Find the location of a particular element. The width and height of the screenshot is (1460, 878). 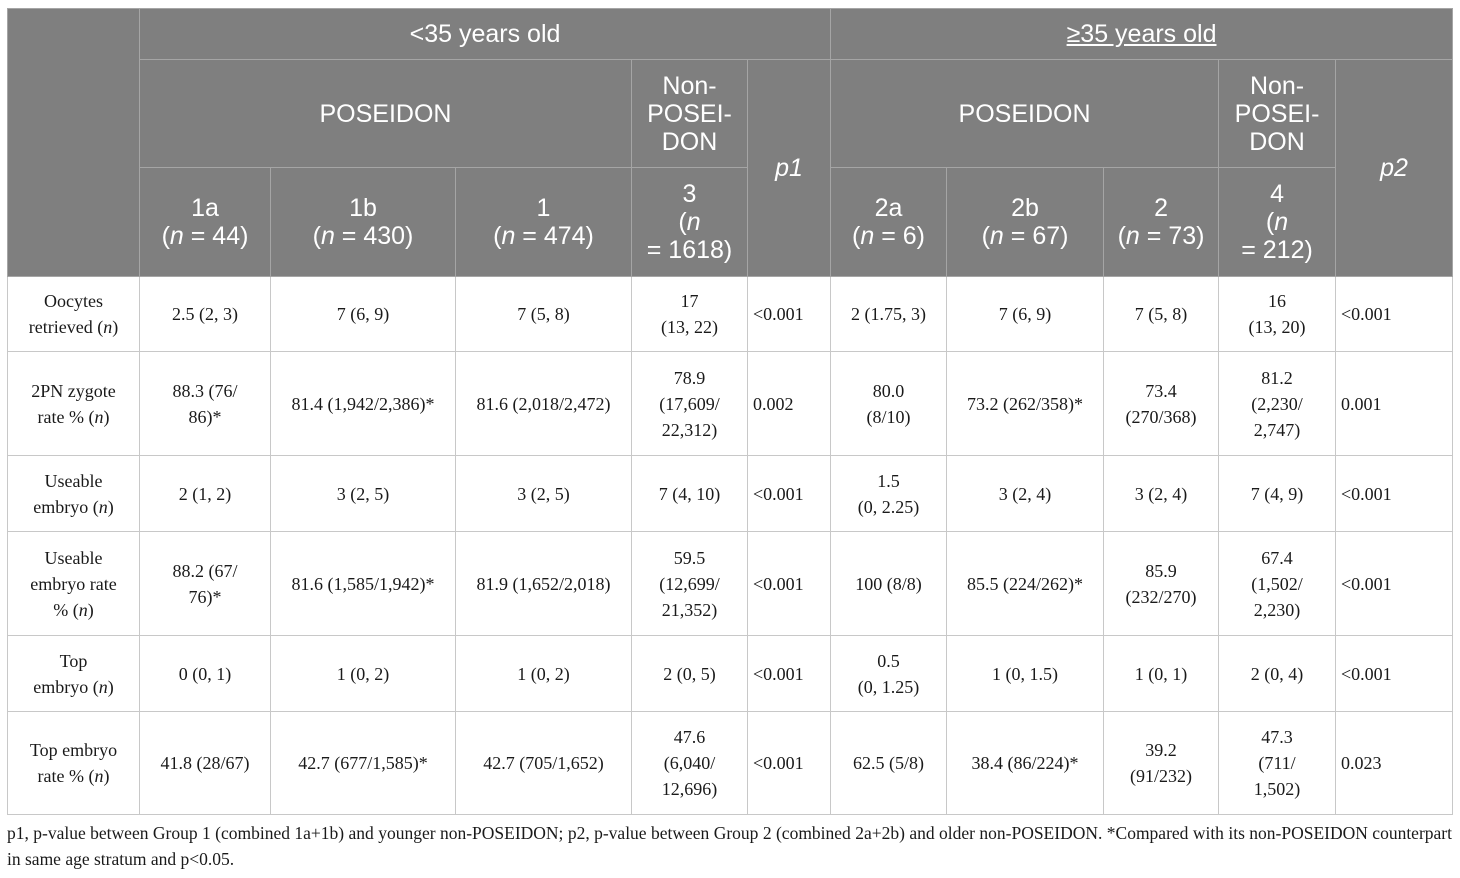

row-label-text: Useable embryo ( is located at coordinates (68, 493).